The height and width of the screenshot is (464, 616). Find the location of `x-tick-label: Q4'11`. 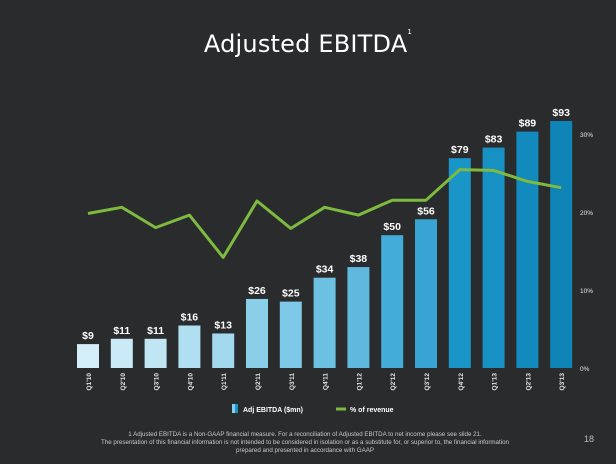

x-tick-label: Q4'11 is located at coordinates (326, 381).